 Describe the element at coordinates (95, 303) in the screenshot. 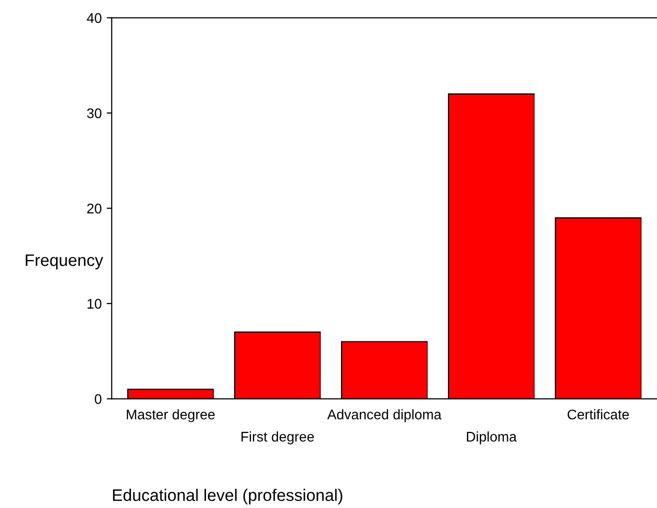

I see `y-tick-label: 10` at that location.